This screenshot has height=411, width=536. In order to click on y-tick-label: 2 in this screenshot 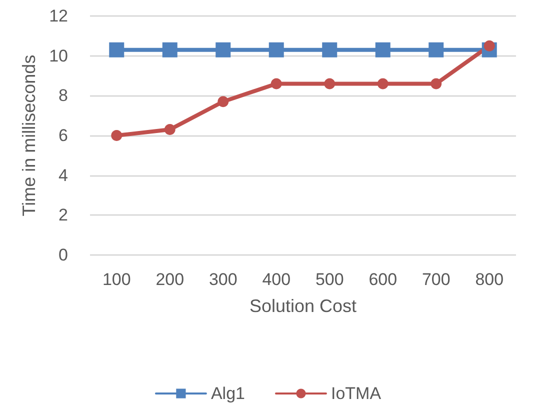, I will do `click(63, 215)`.